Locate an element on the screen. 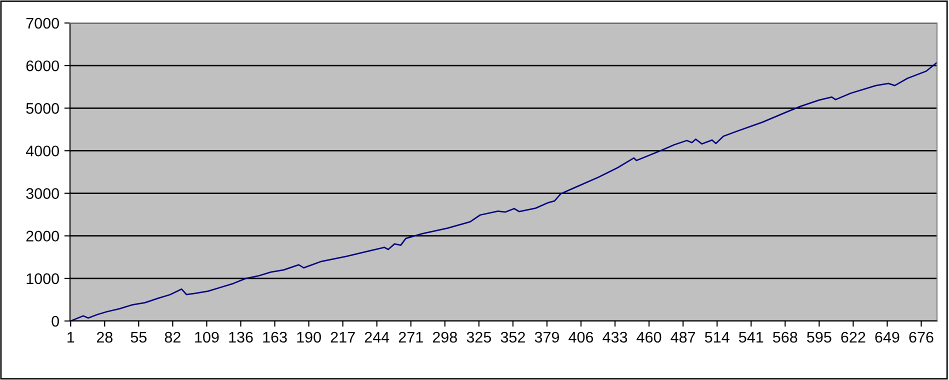 The height and width of the screenshot is (380, 949). y-tick-label: 1000 is located at coordinates (42, 278).